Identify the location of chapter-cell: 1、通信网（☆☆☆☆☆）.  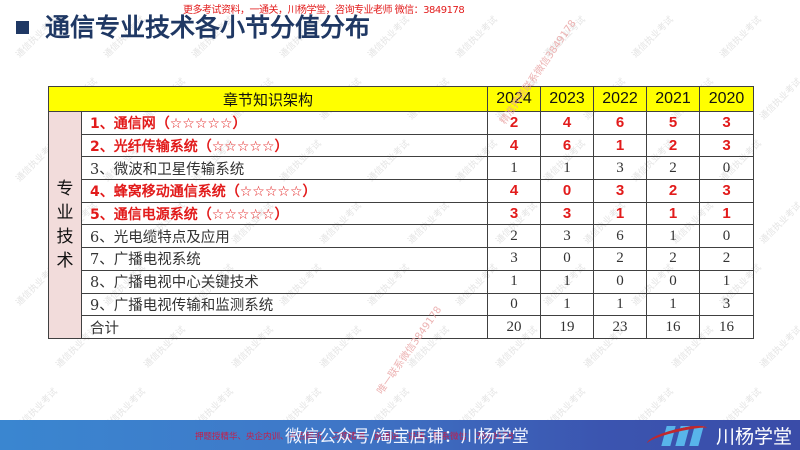
(284, 123).